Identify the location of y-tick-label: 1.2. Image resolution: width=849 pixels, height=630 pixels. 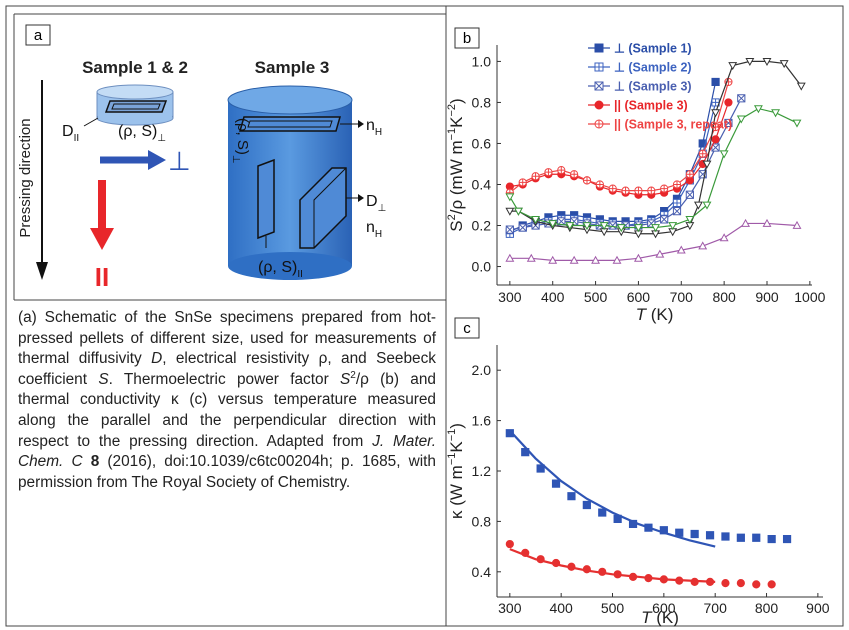
(482, 471).